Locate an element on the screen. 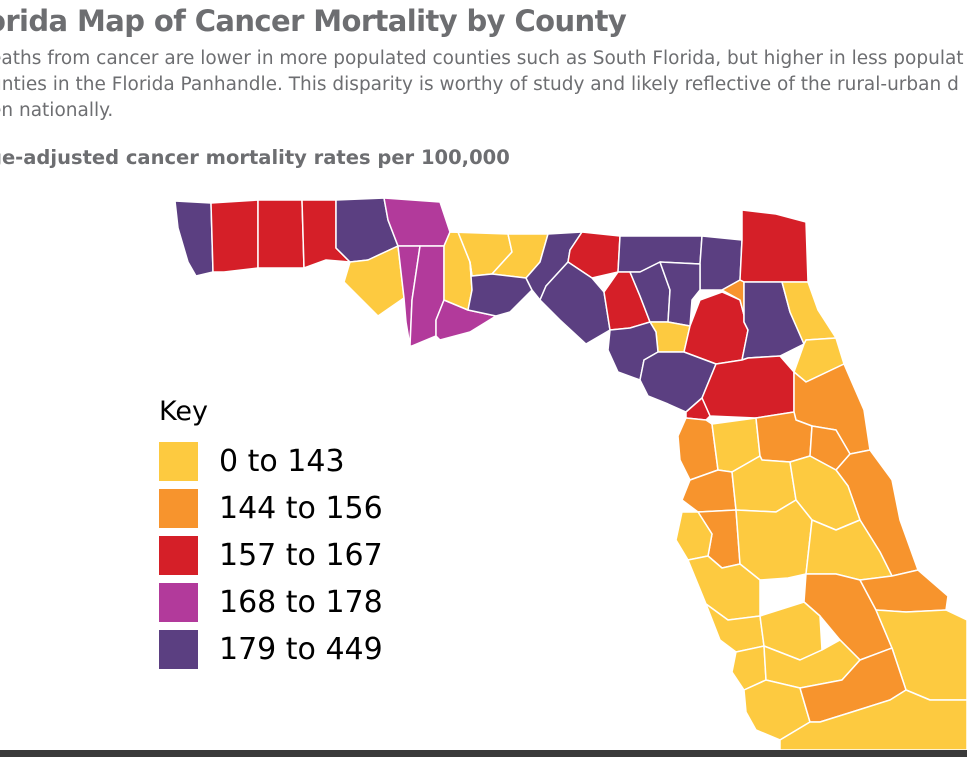  description-line-3: en nationally. is located at coordinates (57, 110).